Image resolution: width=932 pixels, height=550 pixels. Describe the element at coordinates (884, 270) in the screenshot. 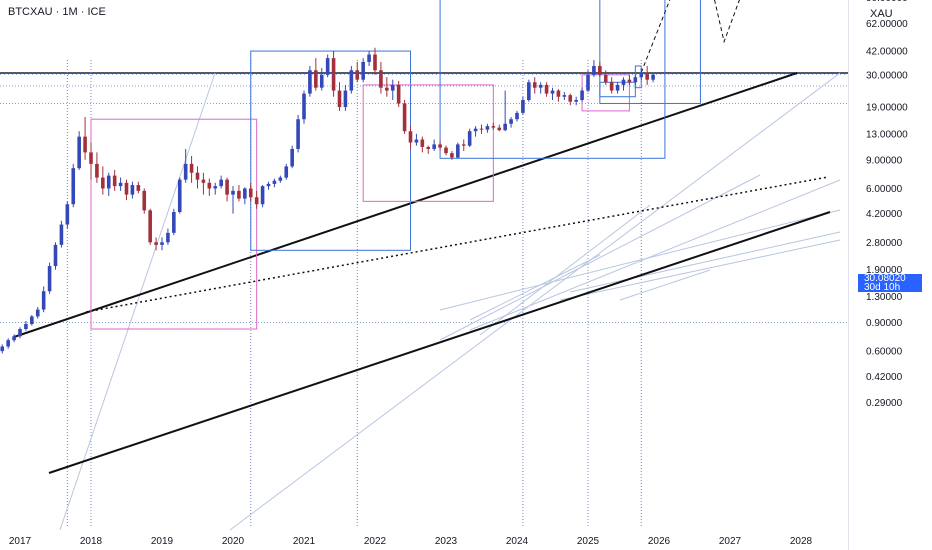

I see `y-tick-label: 1.90000` at that location.